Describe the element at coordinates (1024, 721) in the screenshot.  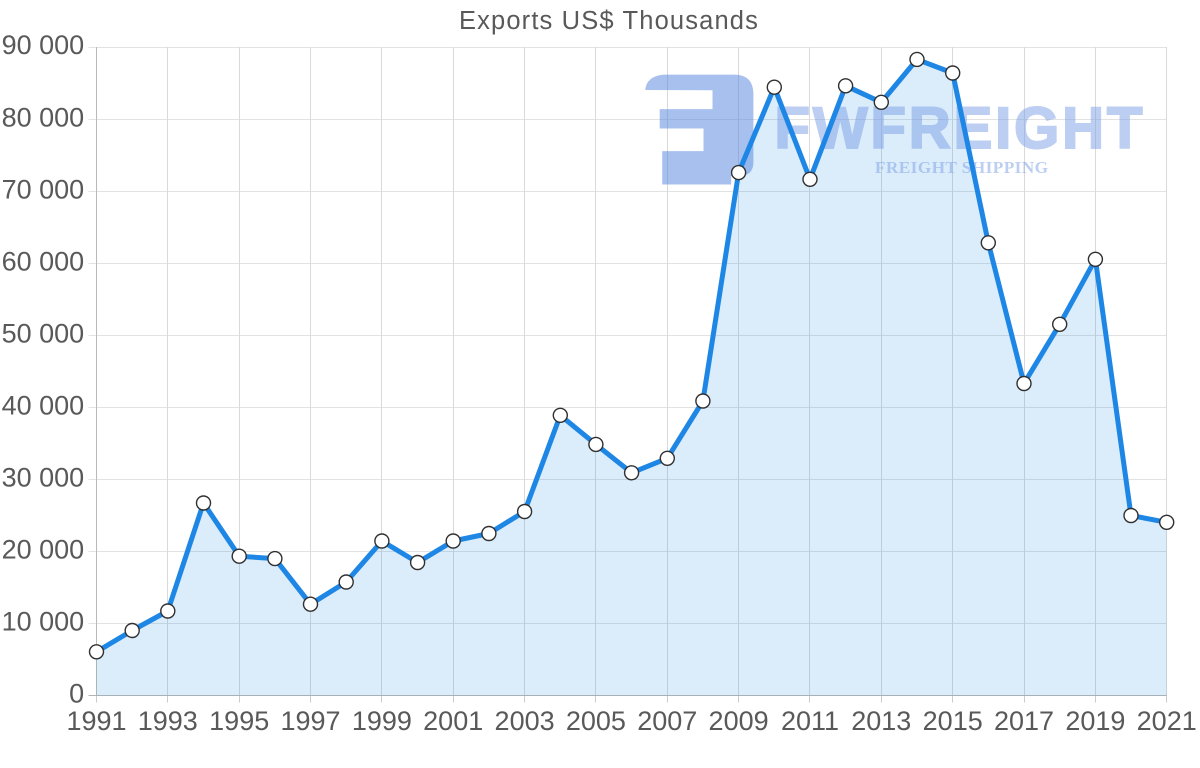
I see `svg-text: 2017` at that location.